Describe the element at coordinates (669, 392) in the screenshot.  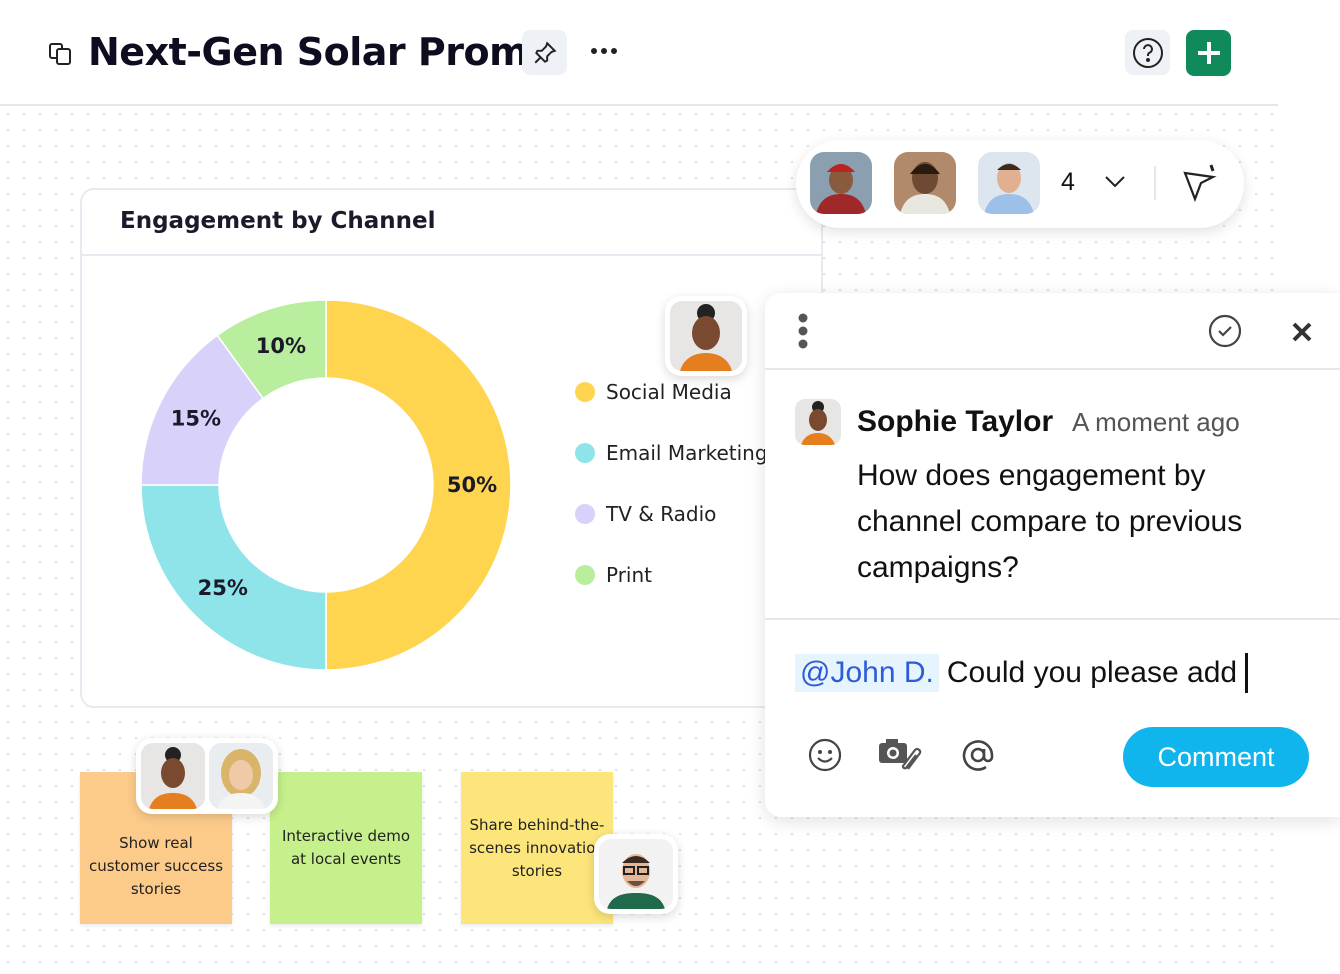
I see `legend-label: Social Media` at that location.